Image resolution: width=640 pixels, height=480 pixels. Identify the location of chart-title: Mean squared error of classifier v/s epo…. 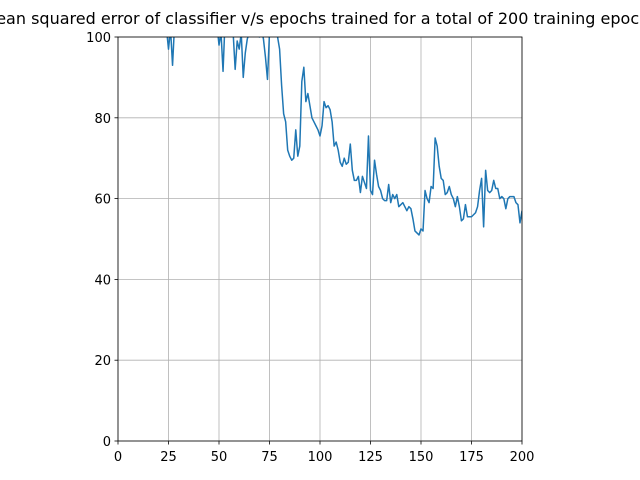
(320, 18).